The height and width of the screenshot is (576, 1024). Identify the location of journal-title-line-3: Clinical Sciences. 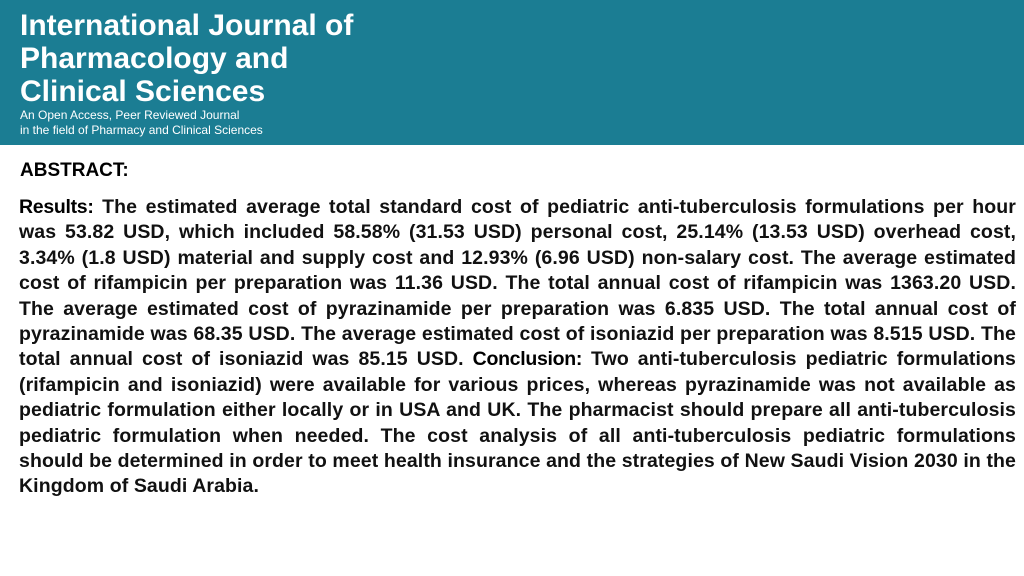
(143, 91).